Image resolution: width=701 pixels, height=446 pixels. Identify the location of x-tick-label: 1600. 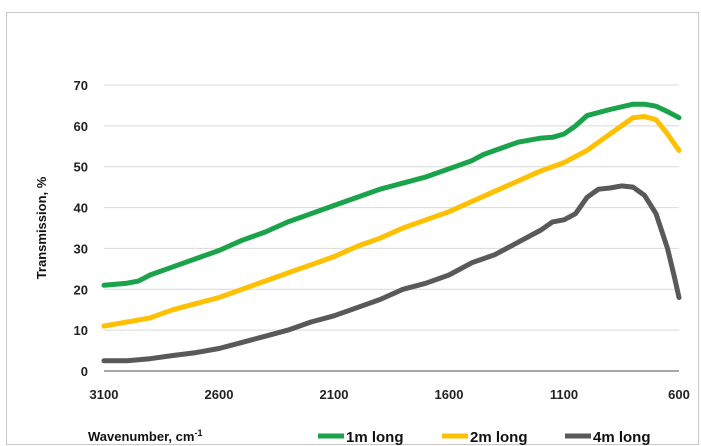
(449, 394).